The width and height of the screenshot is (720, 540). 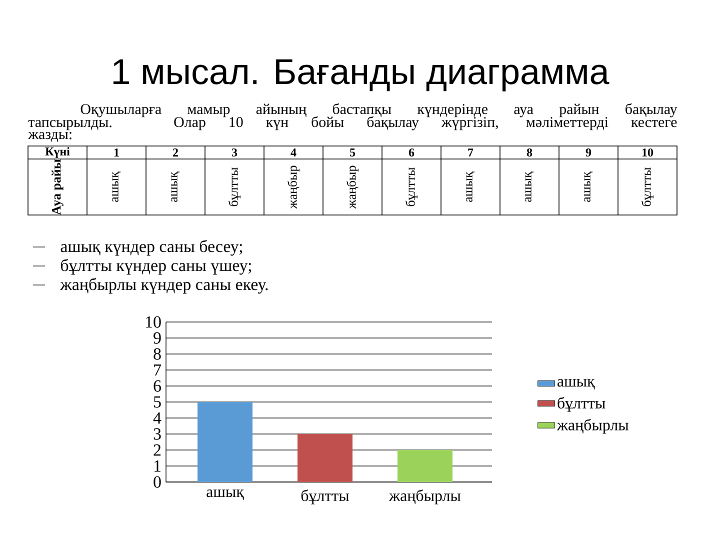 I want to click on x-tick-label: бұлтты, so click(x=325, y=497).